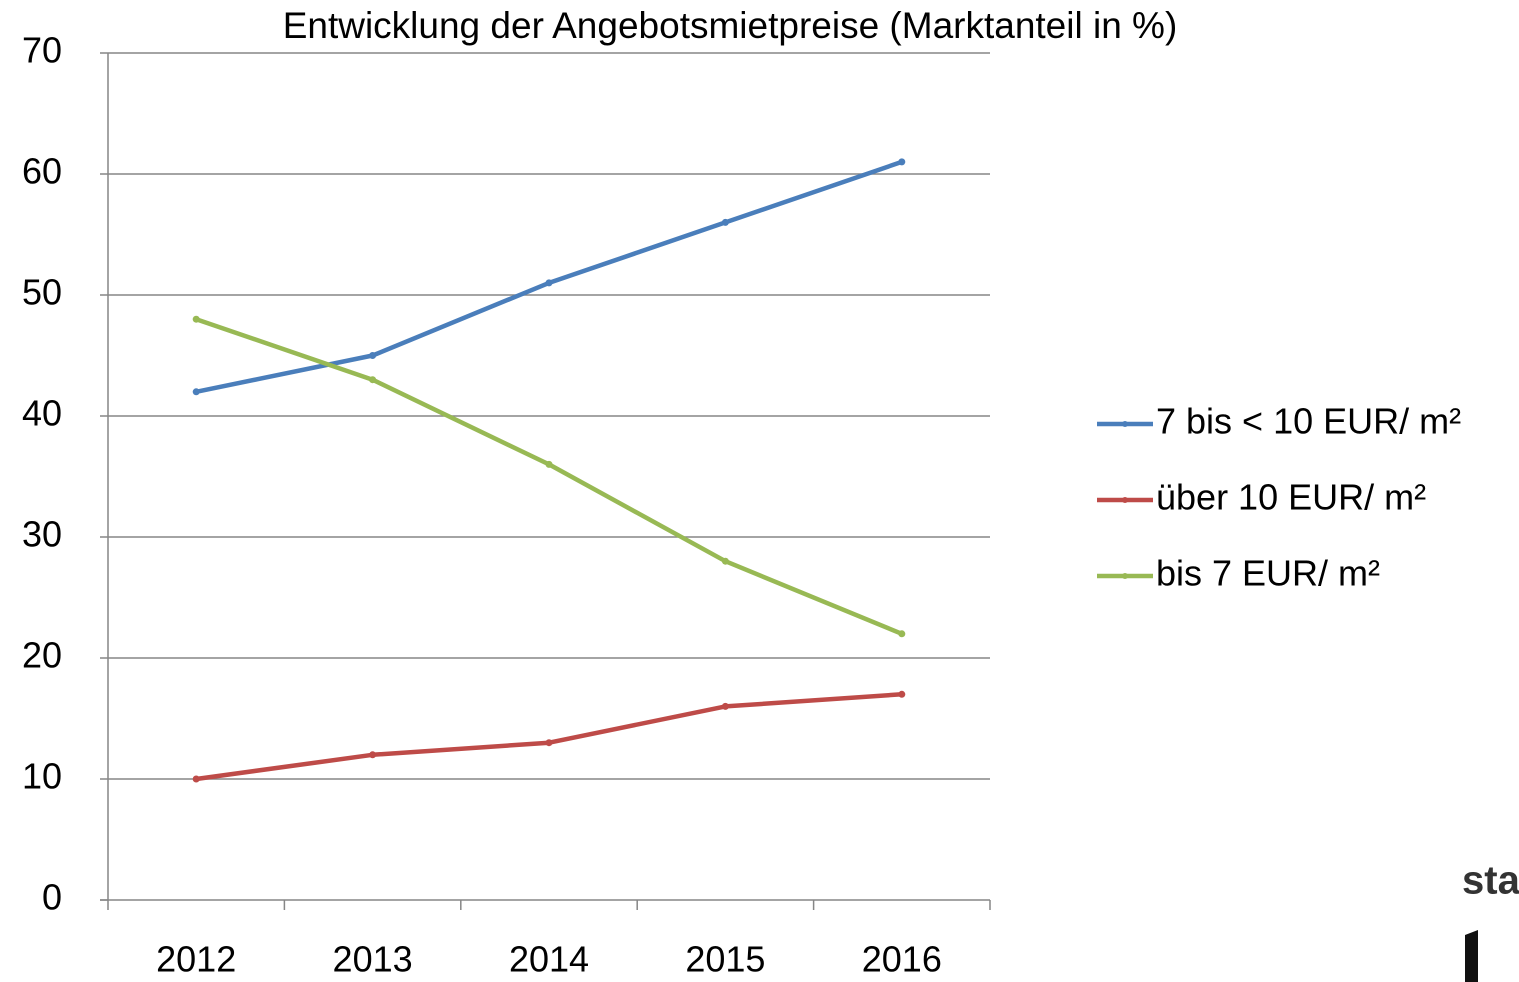 Image resolution: width=1519 pixels, height=982 pixels. What do you see at coordinates (725, 959) in the screenshot?
I see `x-tick-label: 2015` at bounding box center [725, 959].